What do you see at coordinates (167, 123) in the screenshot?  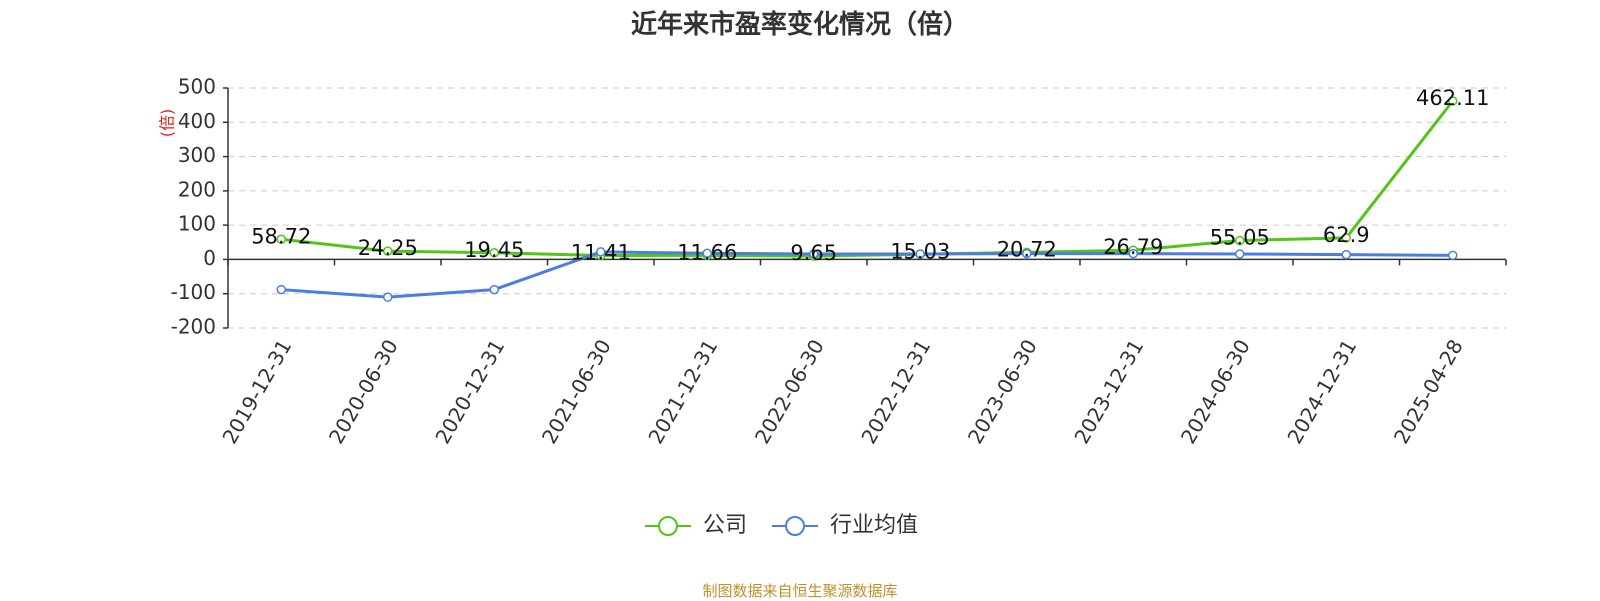 I see `y-axis-label: (倍)` at bounding box center [167, 123].